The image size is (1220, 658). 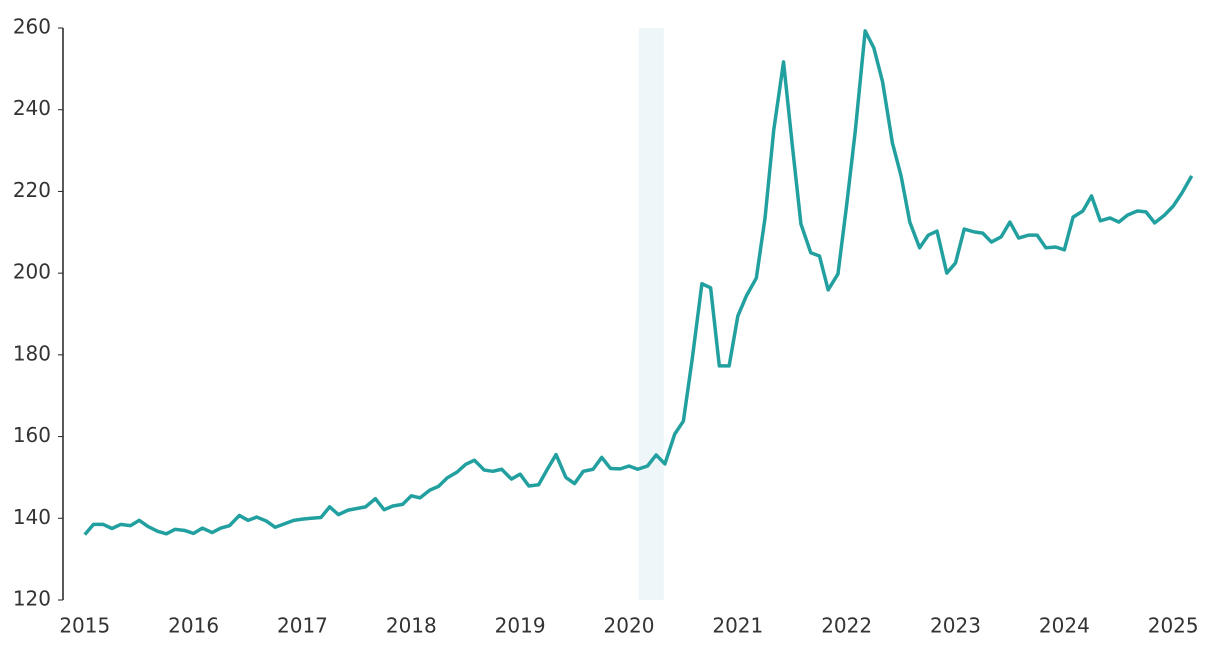 I want to click on x-tick-label: 2016, so click(x=193, y=626).